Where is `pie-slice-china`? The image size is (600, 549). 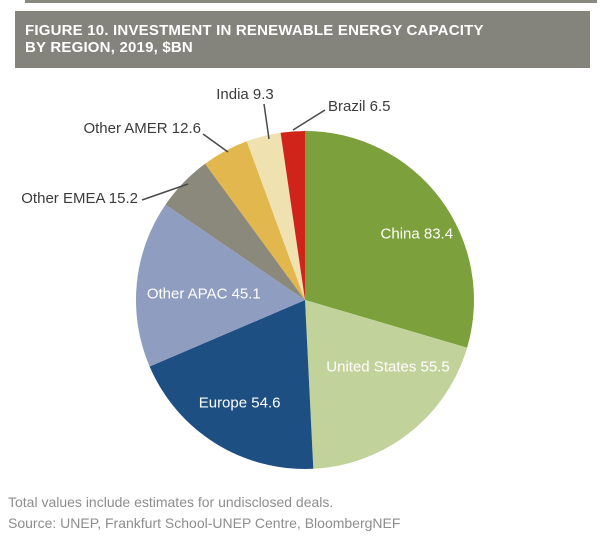
pie-slice-china is located at coordinates (389, 239).